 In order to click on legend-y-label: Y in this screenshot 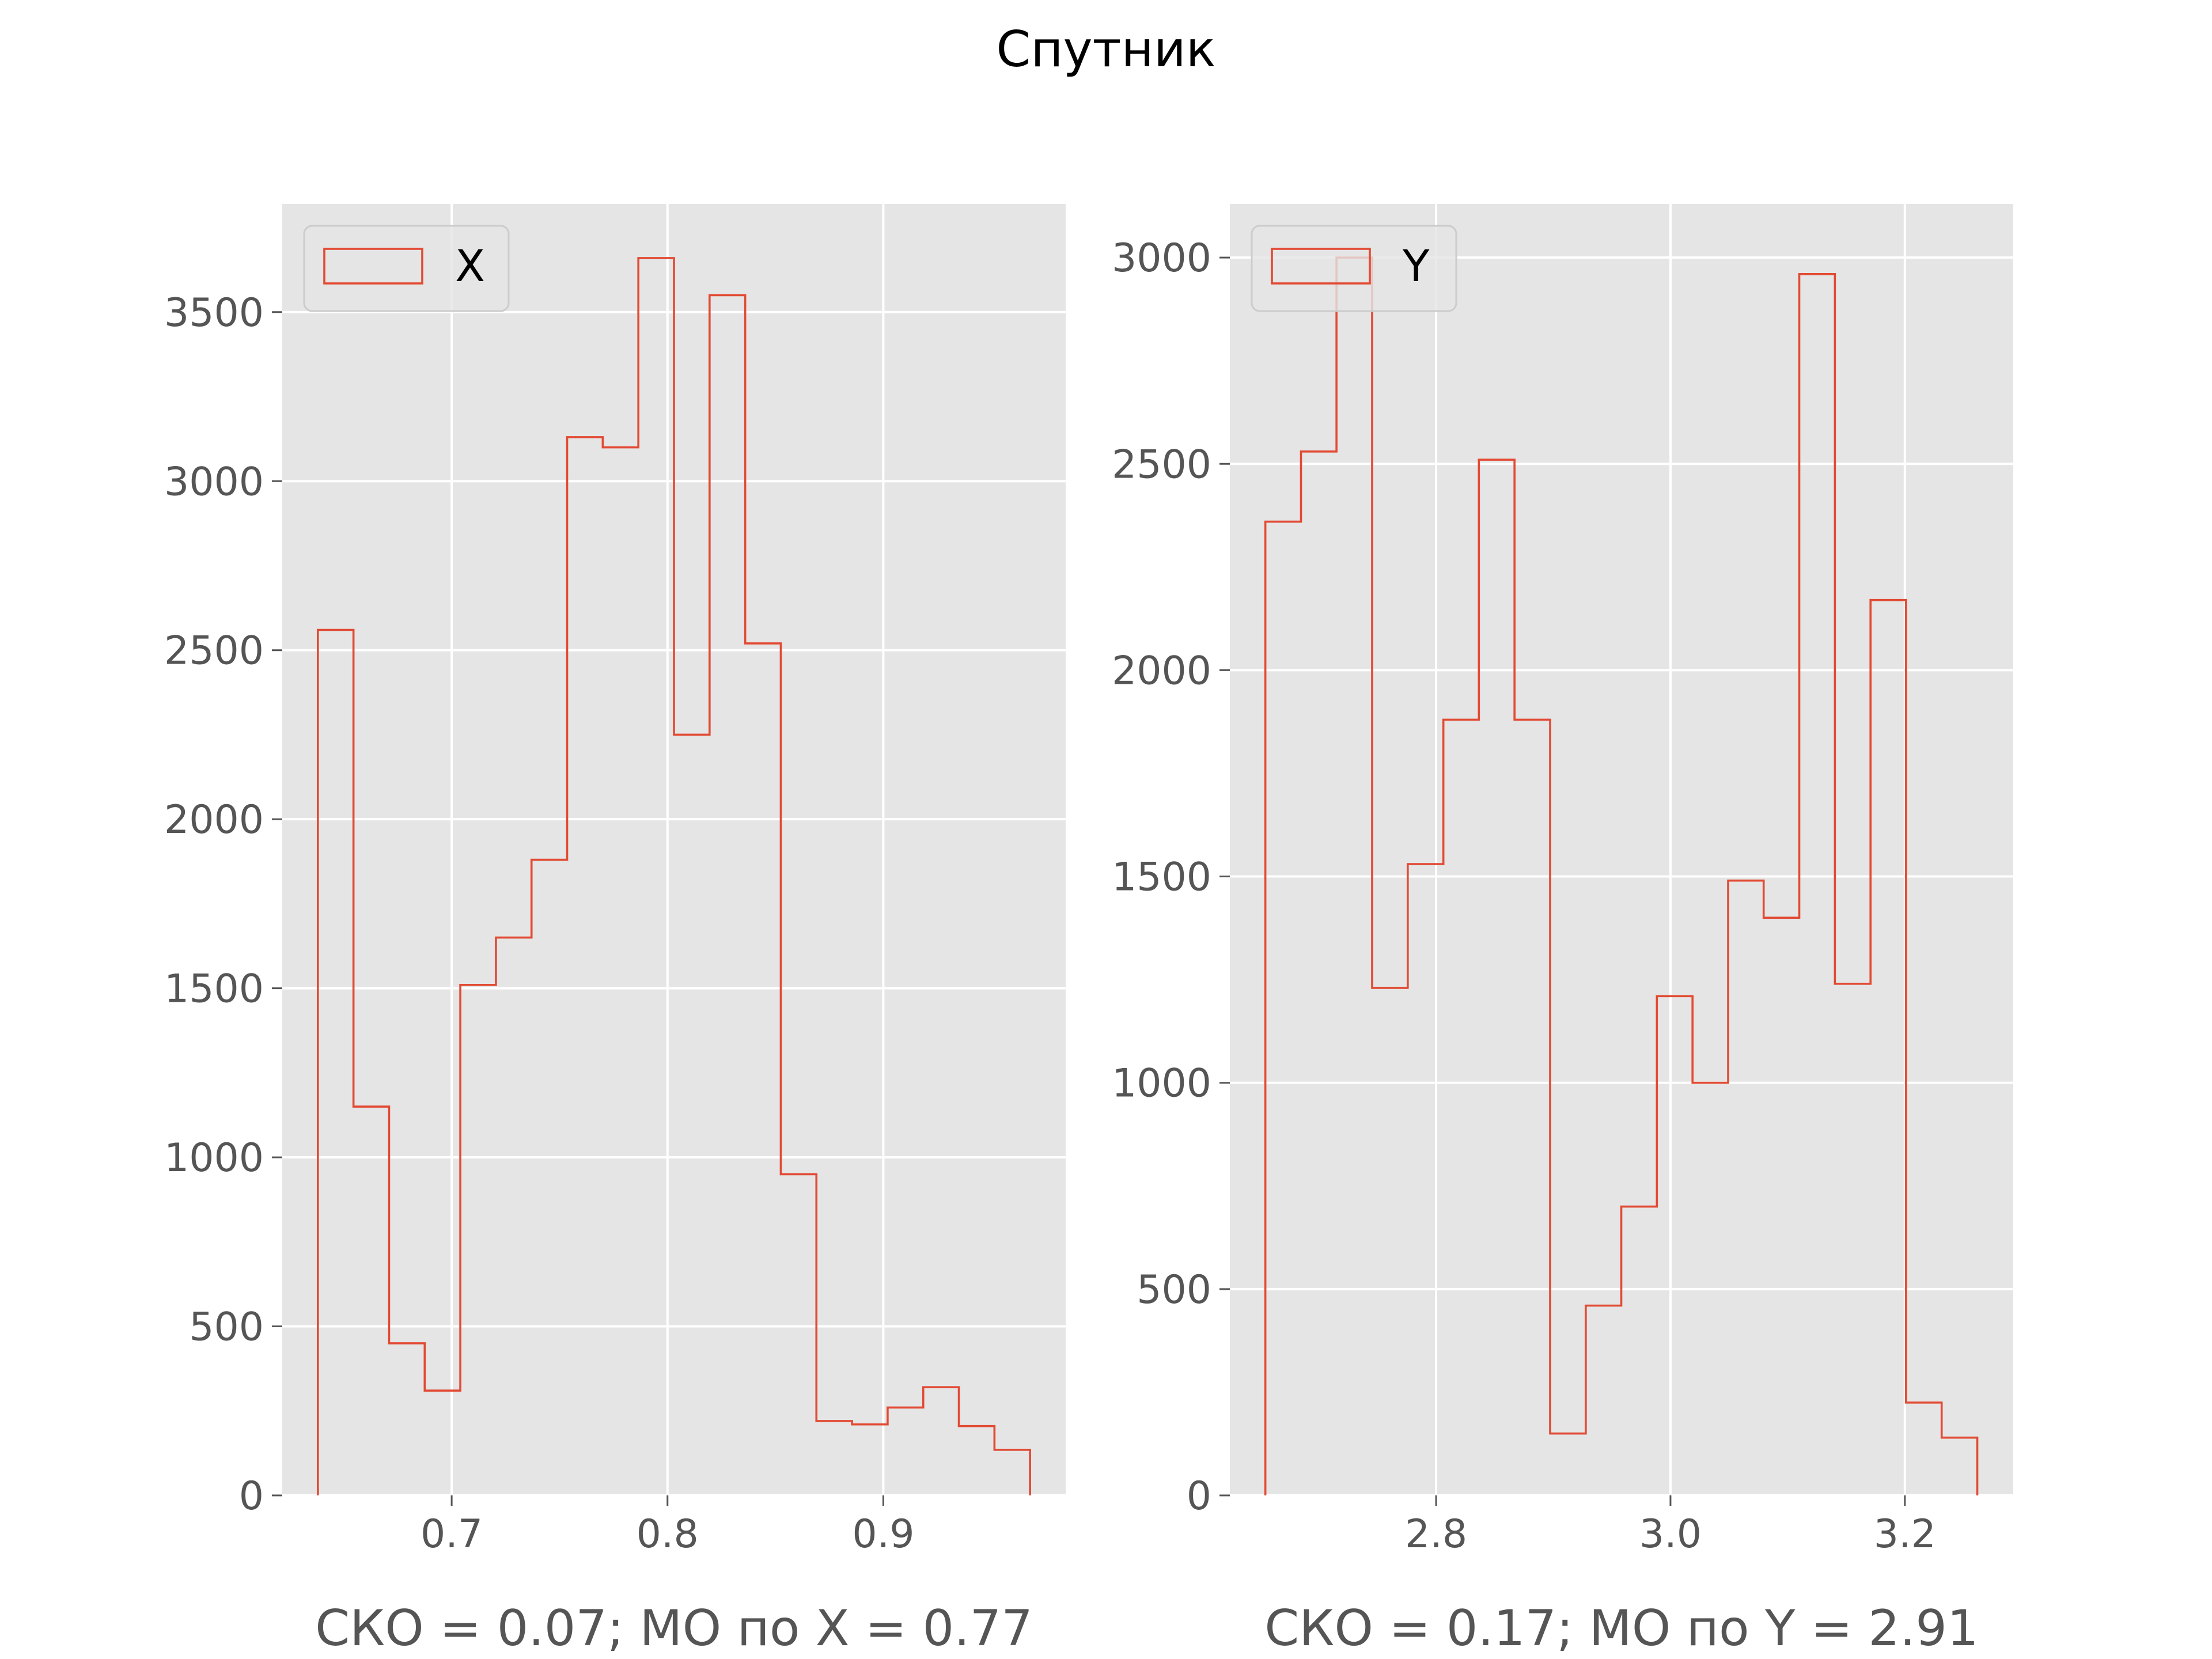, I will do `click(1416, 265)`.